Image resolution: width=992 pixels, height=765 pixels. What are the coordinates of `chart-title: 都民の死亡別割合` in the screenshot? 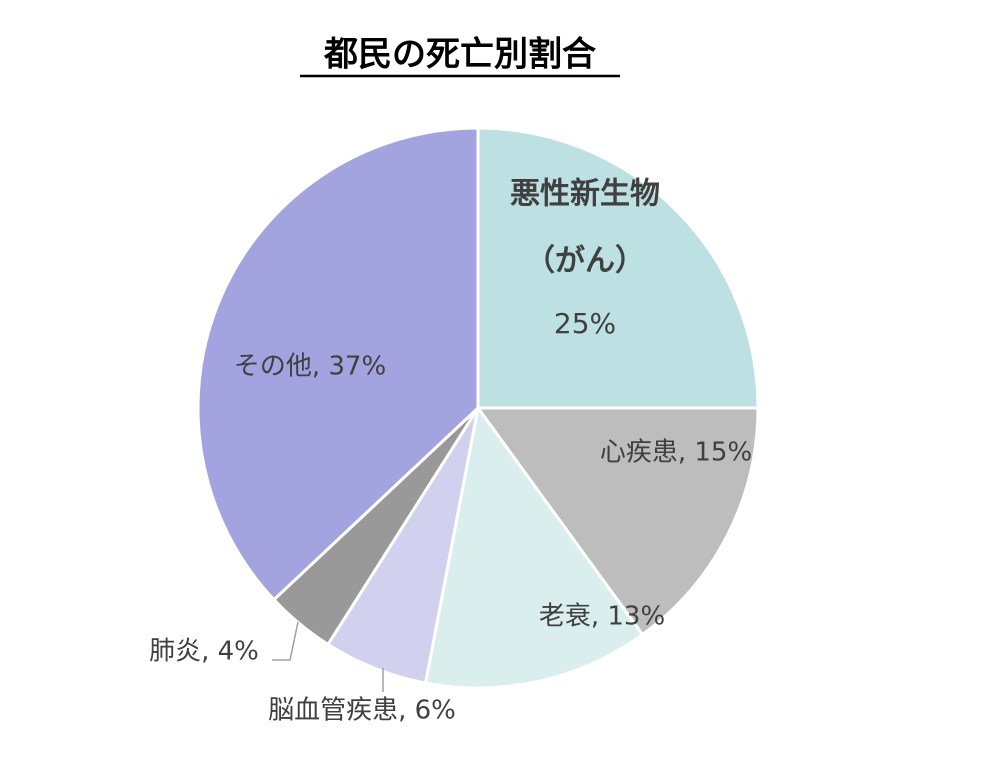 It's located at (459, 55).